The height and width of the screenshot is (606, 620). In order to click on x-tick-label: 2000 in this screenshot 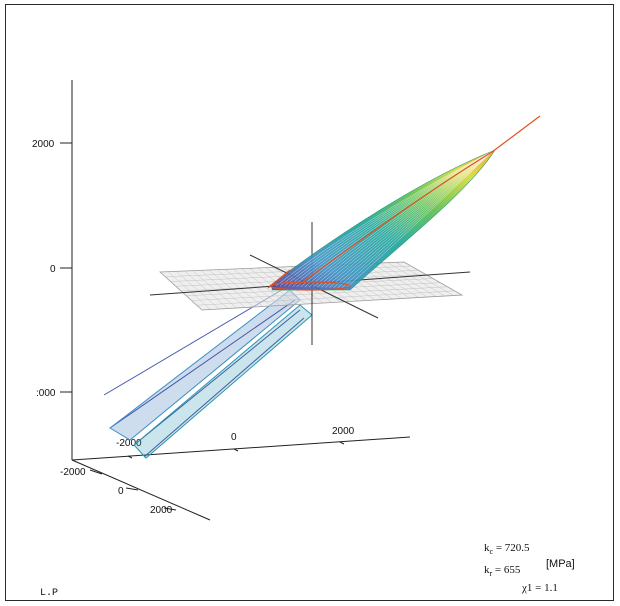, I will do `click(343, 431)`.